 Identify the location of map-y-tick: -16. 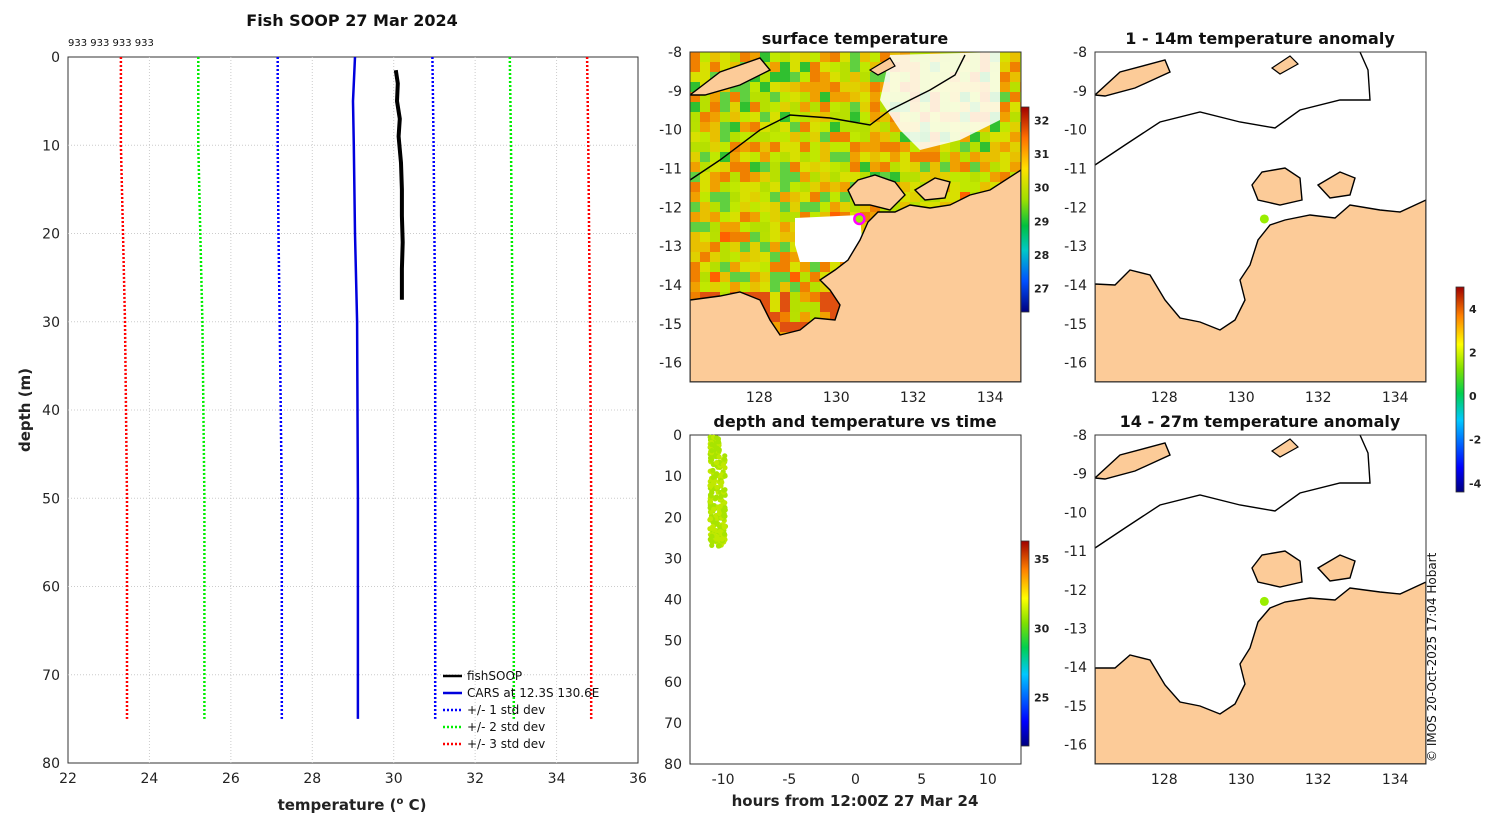
(670, 364).